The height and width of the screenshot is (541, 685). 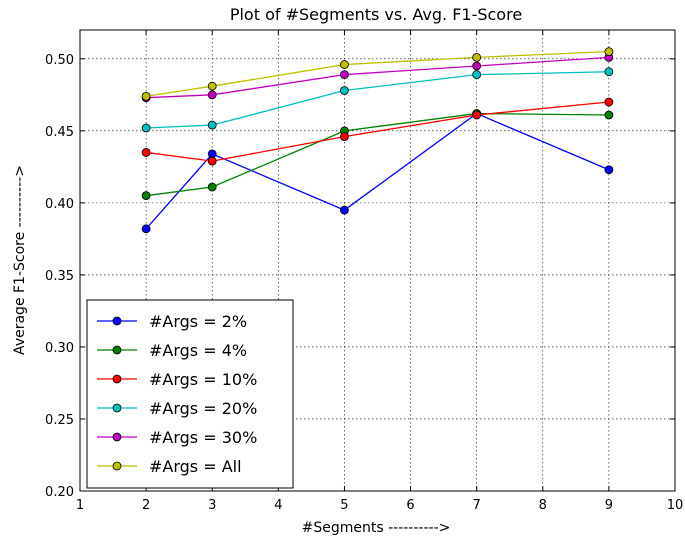 What do you see at coordinates (203, 379) in the screenshot?
I see `legend-label: #Args = 10%` at bounding box center [203, 379].